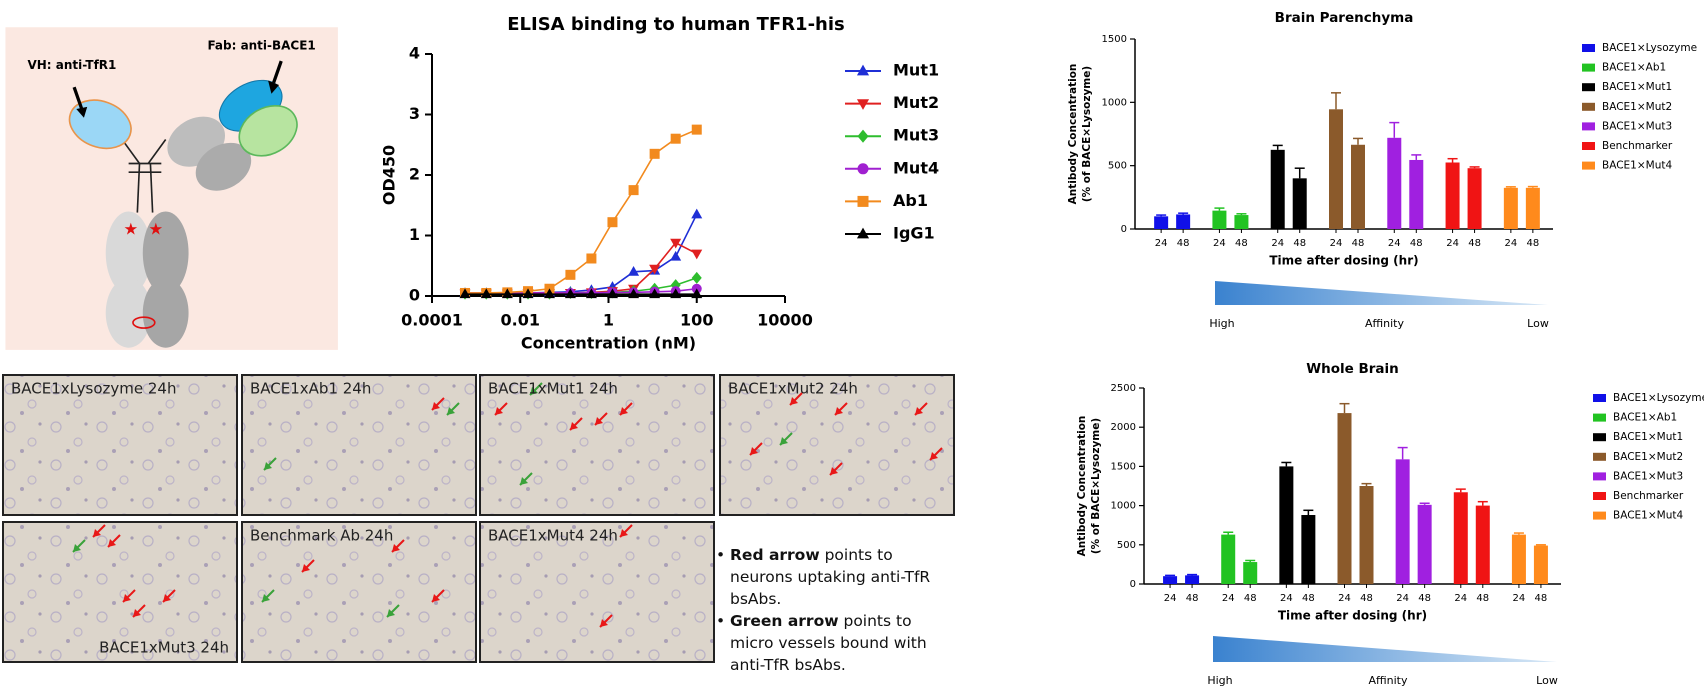  Describe the element at coordinates (321, 536) in the screenshot. I see `panel-label: Benchmark Ab 24h` at that location.